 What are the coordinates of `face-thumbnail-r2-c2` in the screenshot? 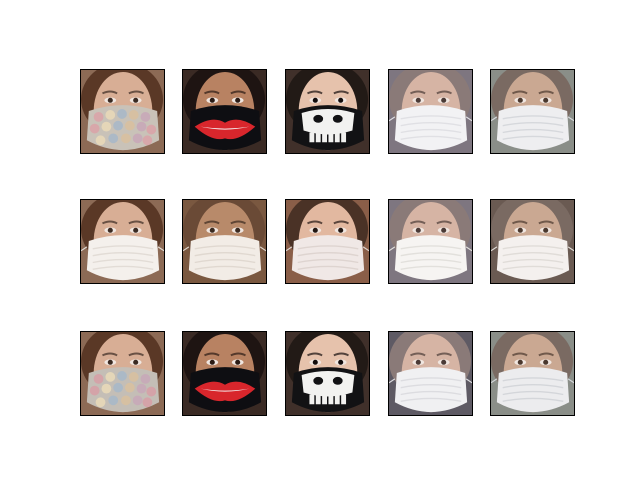 It's located at (224, 241).